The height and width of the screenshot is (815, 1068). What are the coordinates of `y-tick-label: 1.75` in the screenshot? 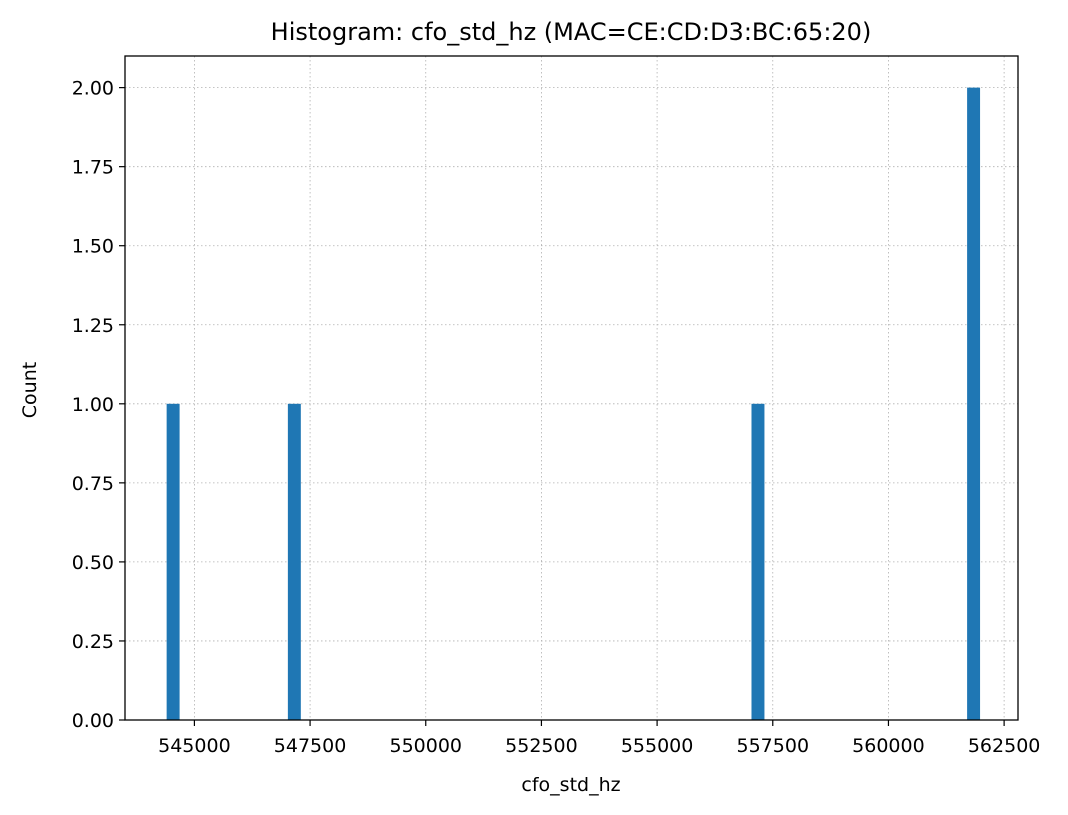 It's located at (93, 168).